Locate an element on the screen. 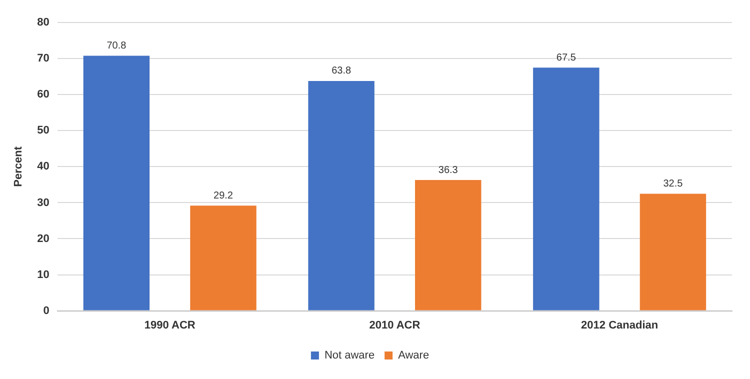 This screenshot has height=379, width=750. y-tick-label: 80 is located at coordinates (43, 22).